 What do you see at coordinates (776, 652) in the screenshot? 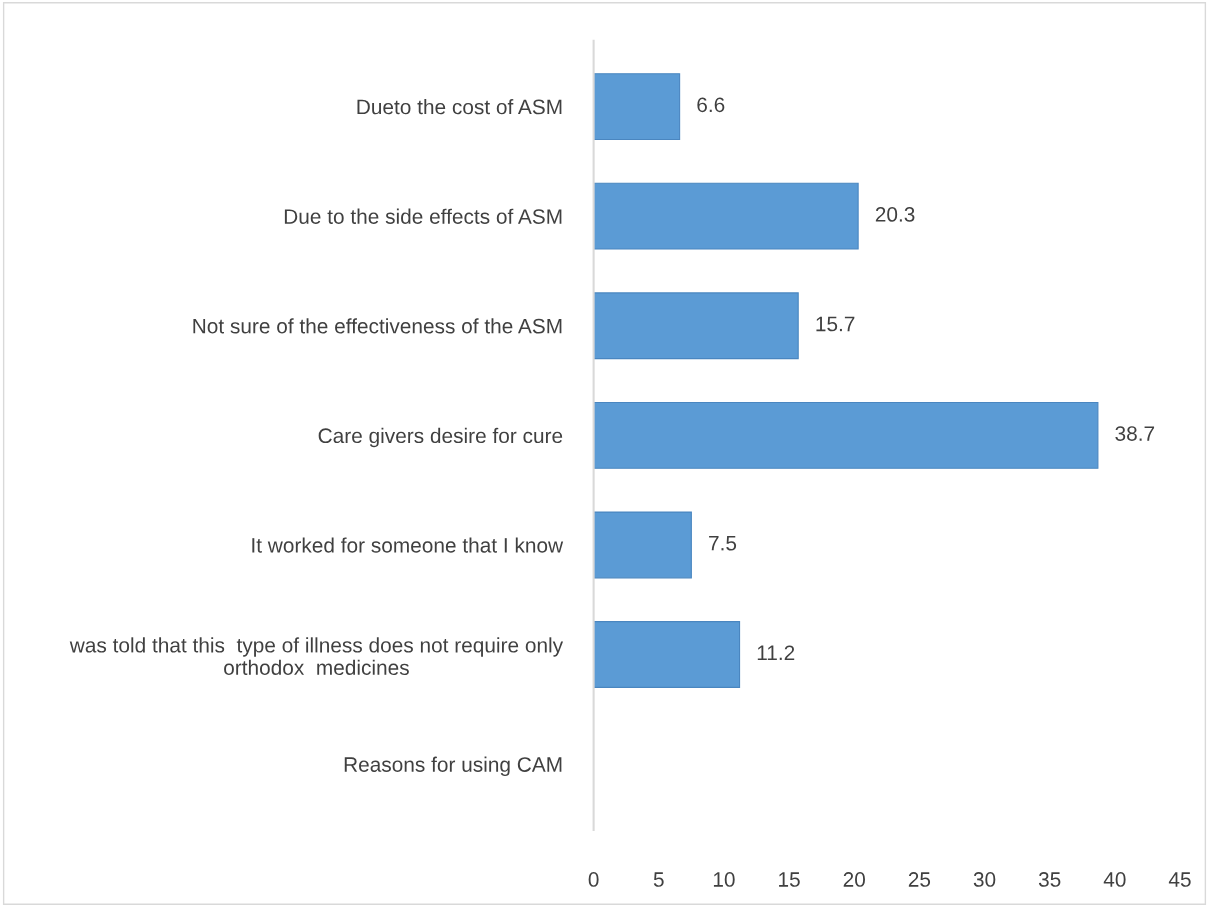
I see `data-label: 11.2` at bounding box center [776, 652].